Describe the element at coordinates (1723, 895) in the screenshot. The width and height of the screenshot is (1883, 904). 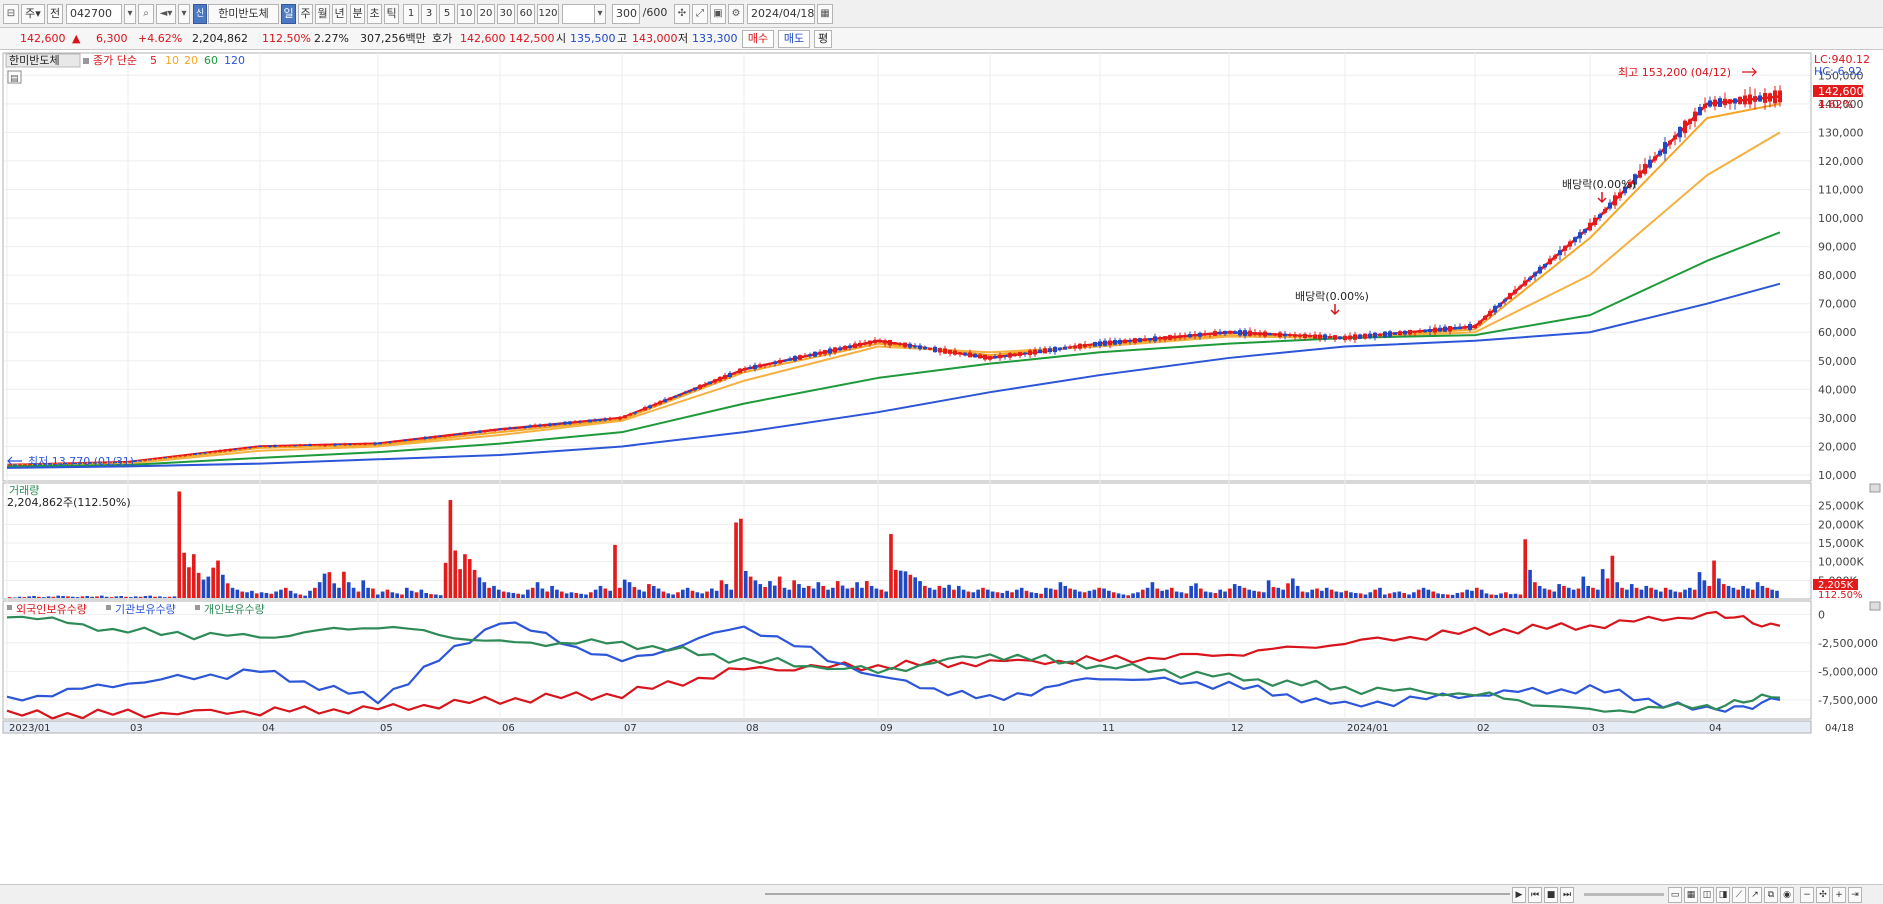
I see `compare-icon: ◨` at that location.